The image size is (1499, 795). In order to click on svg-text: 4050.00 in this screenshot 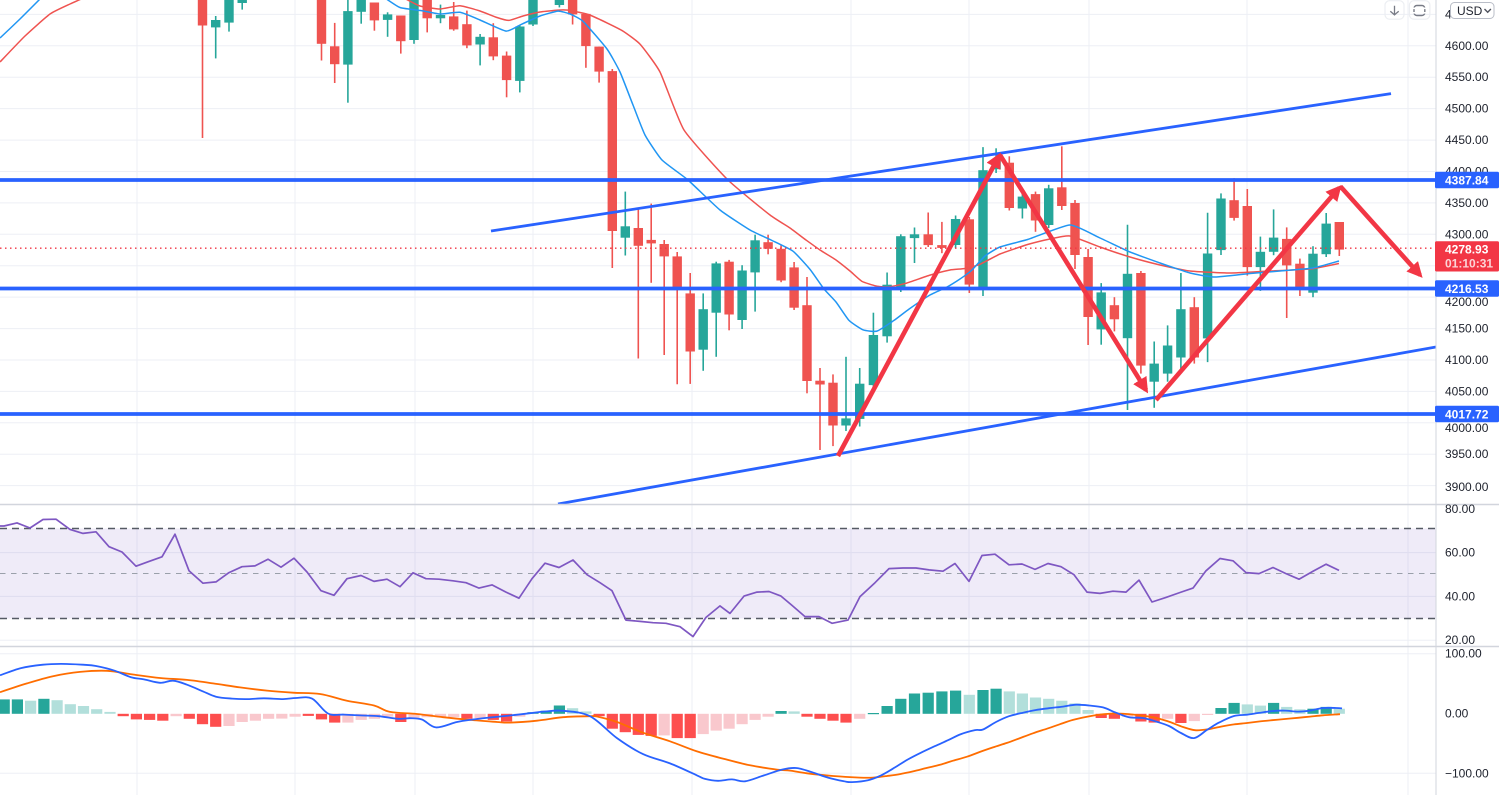, I will do `click(1467, 391)`.